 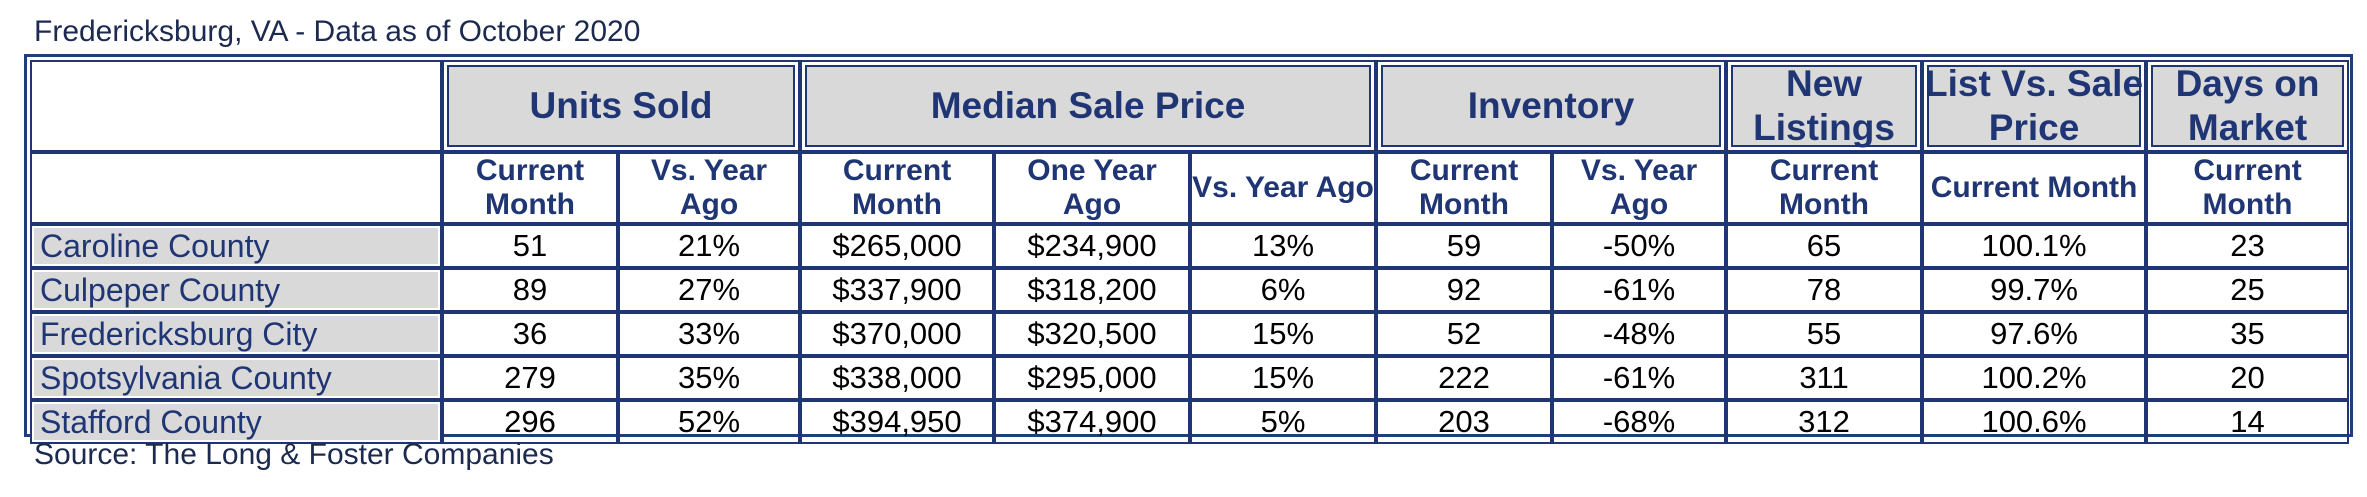 What do you see at coordinates (236, 290) in the screenshot?
I see `region-name: Culpeper County` at bounding box center [236, 290].